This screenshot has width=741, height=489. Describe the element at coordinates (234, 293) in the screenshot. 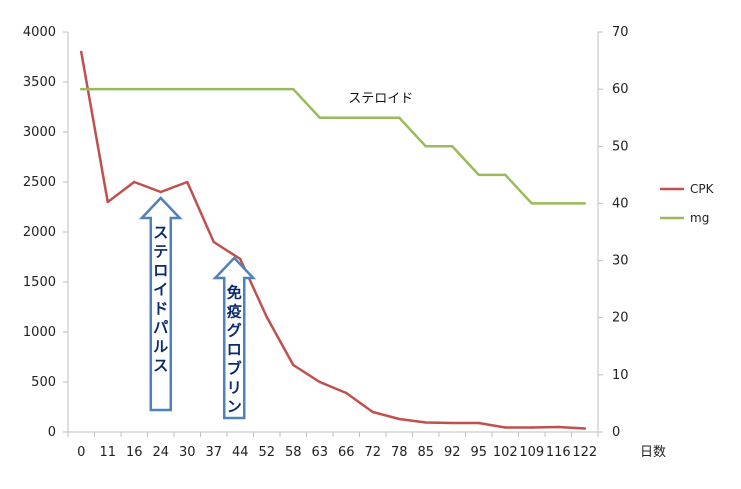

I see `immunoglobulin-label-char: 免` at that location.